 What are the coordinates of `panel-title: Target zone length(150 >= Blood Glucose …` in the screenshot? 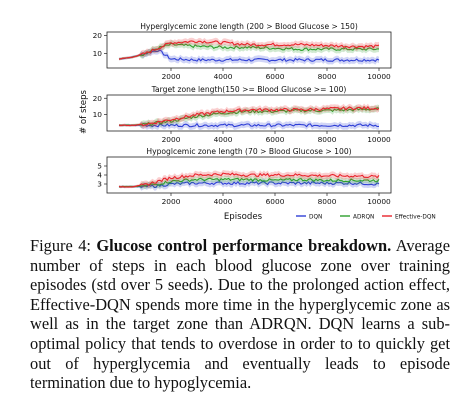 It's located at (249, 89).